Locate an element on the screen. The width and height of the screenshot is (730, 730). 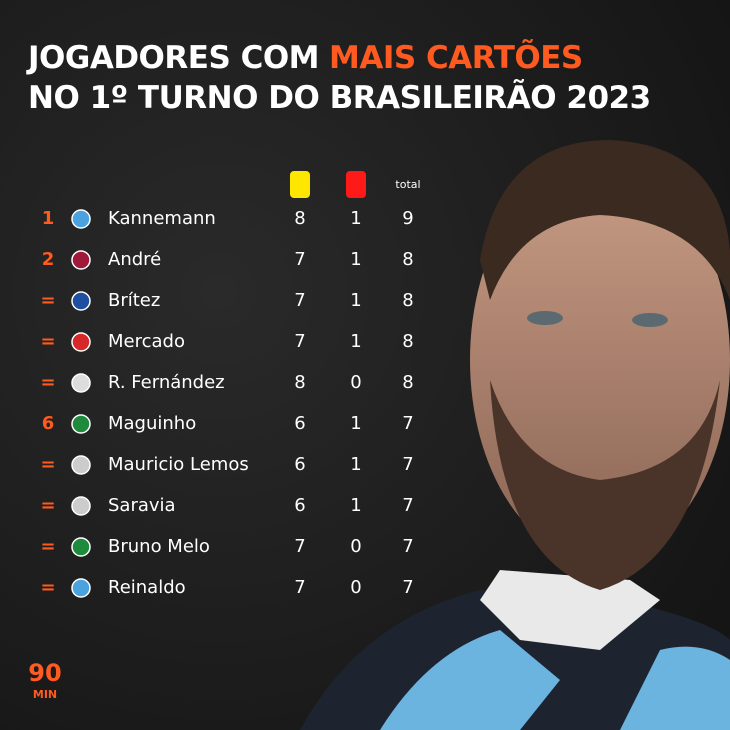
player-name: Saravia is located at coordinates (142, 505).